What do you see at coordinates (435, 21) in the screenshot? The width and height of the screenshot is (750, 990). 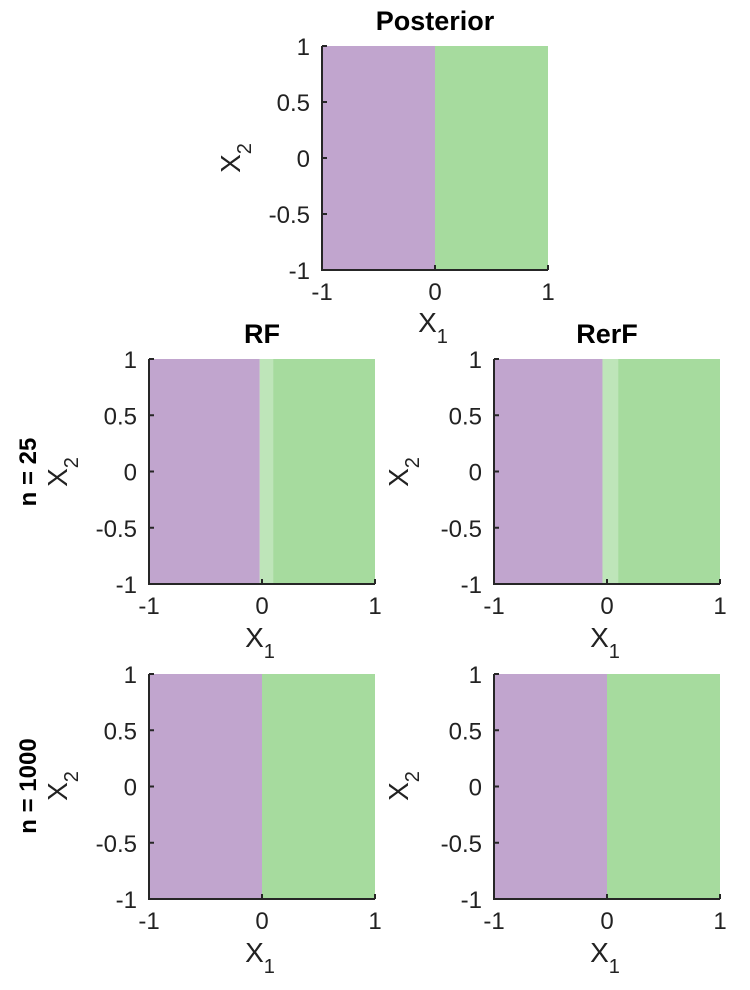 I see `panel-title: Posterior` at bounding box center [435, 21].